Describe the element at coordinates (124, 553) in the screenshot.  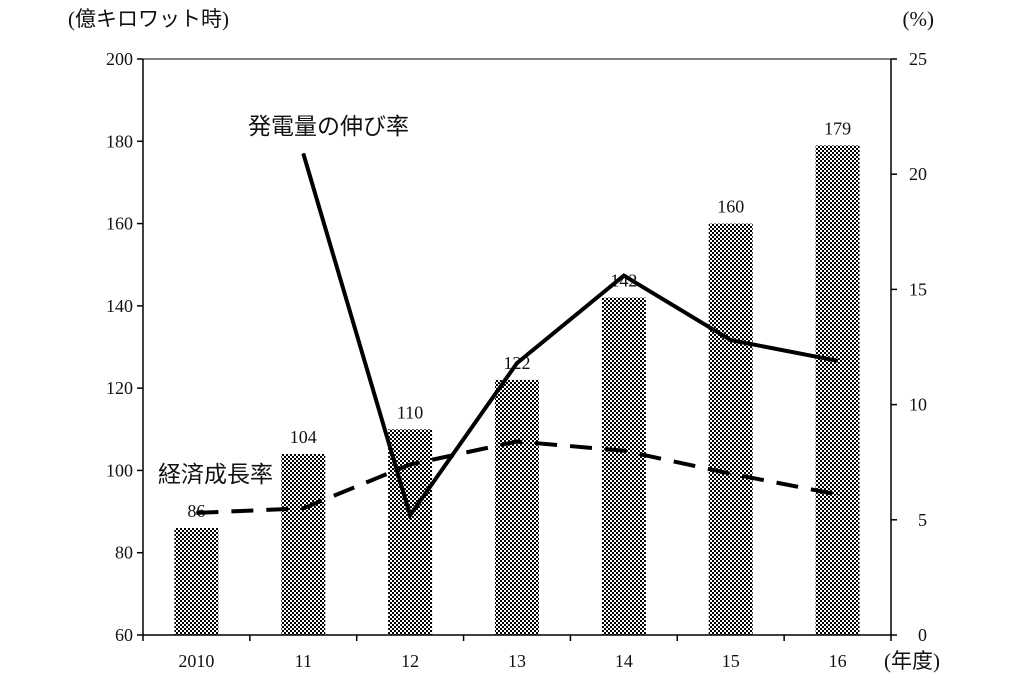
I see `left-tick-label-80: 80` at that location.